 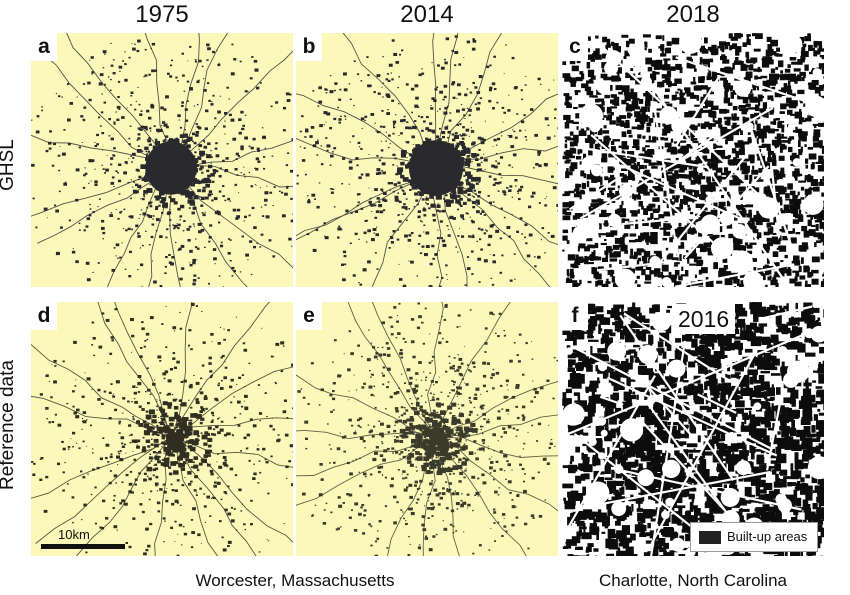 I want to click on map-panel-a-image, so click(x=162, y=160).